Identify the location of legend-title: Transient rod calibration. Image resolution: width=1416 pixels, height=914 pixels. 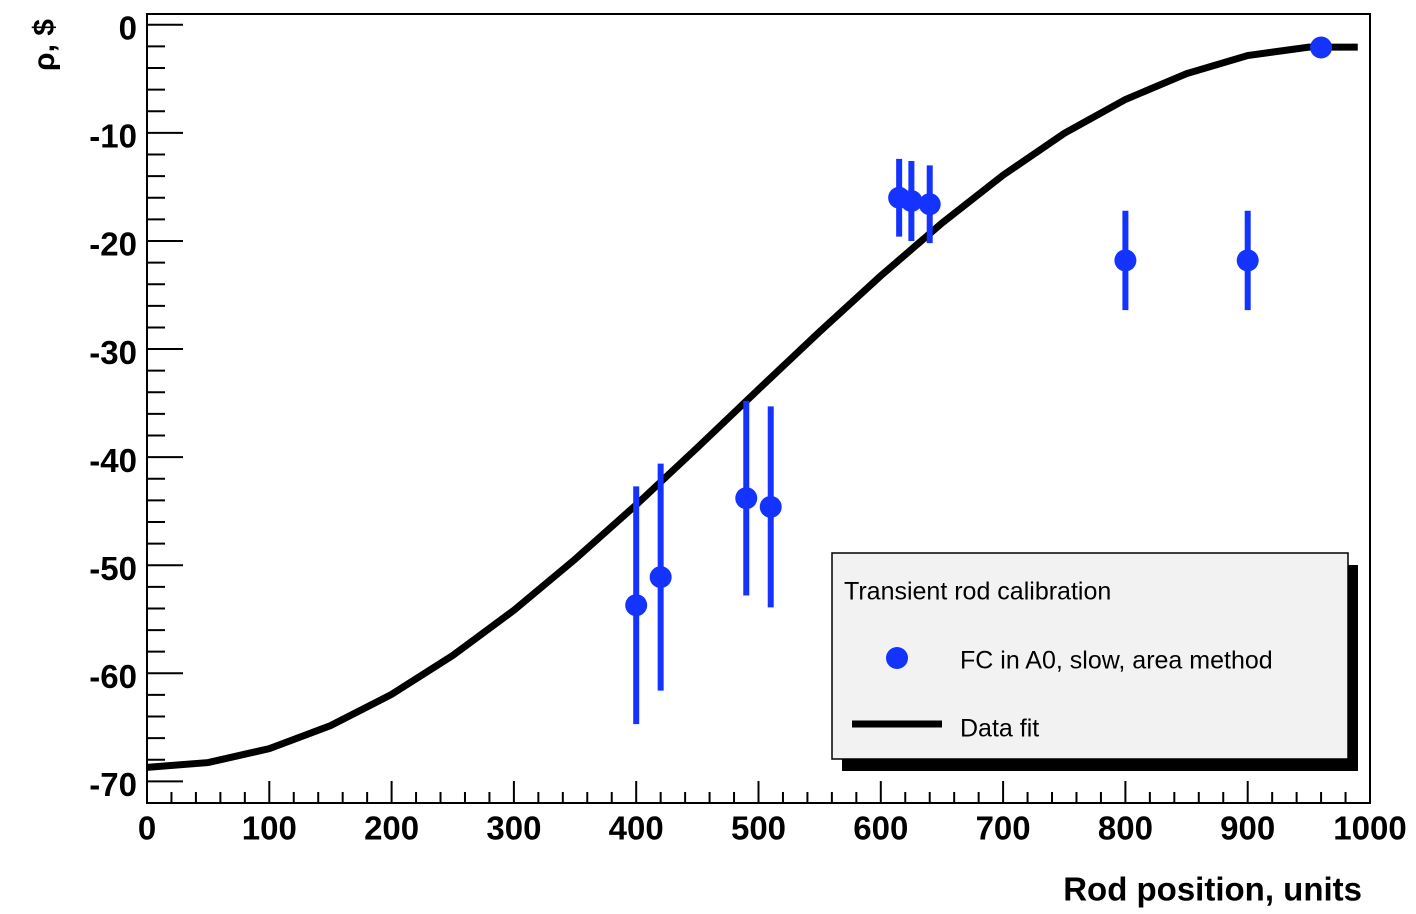
(977, 592).